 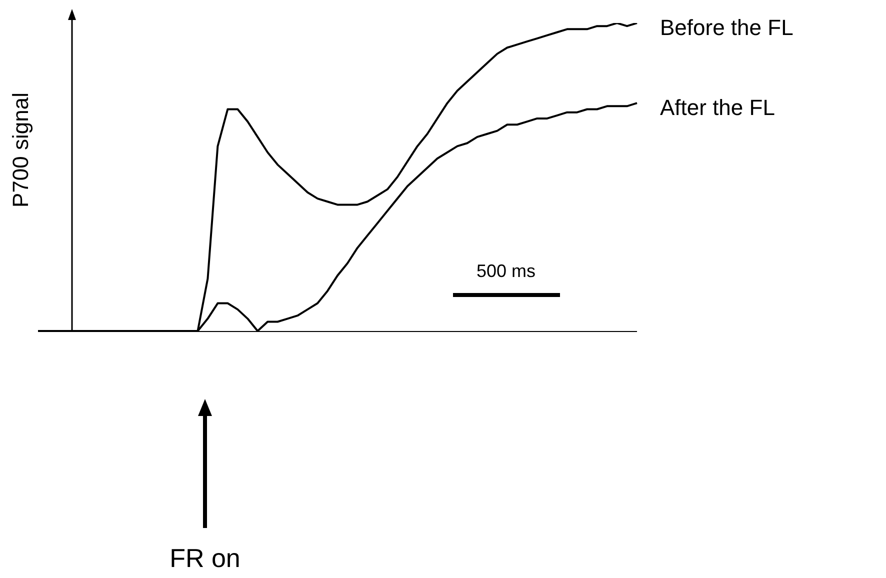 What do you see at coordinates (21, 150) in the screenshot?
I see `y-axis-title: P700 signal` at bounding box center [21, 150].